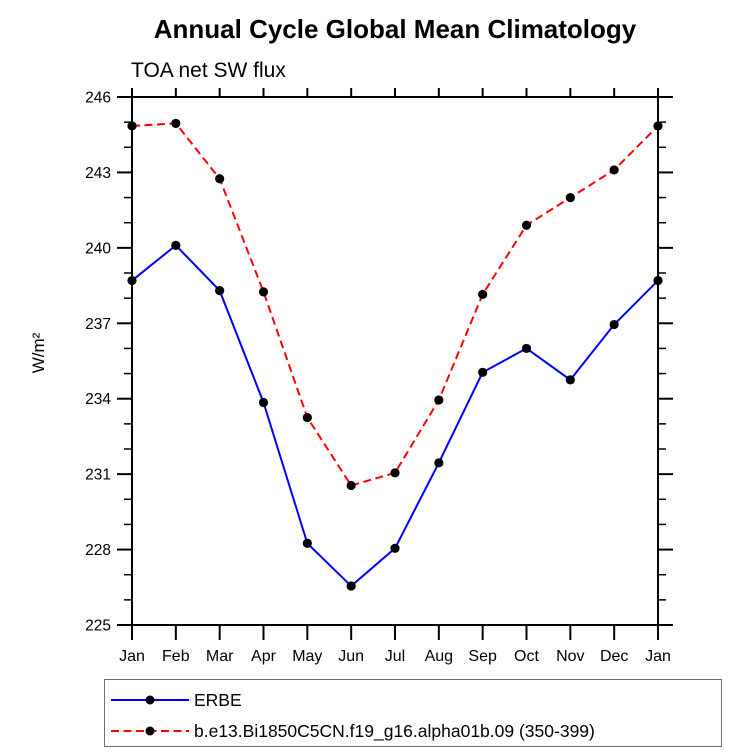 This screenshot has height=755, width=733. What do you see at coordinates (220, 656) in the screenshot?
I see `x-tick-label: Mar` at bounding box center [220, 656].